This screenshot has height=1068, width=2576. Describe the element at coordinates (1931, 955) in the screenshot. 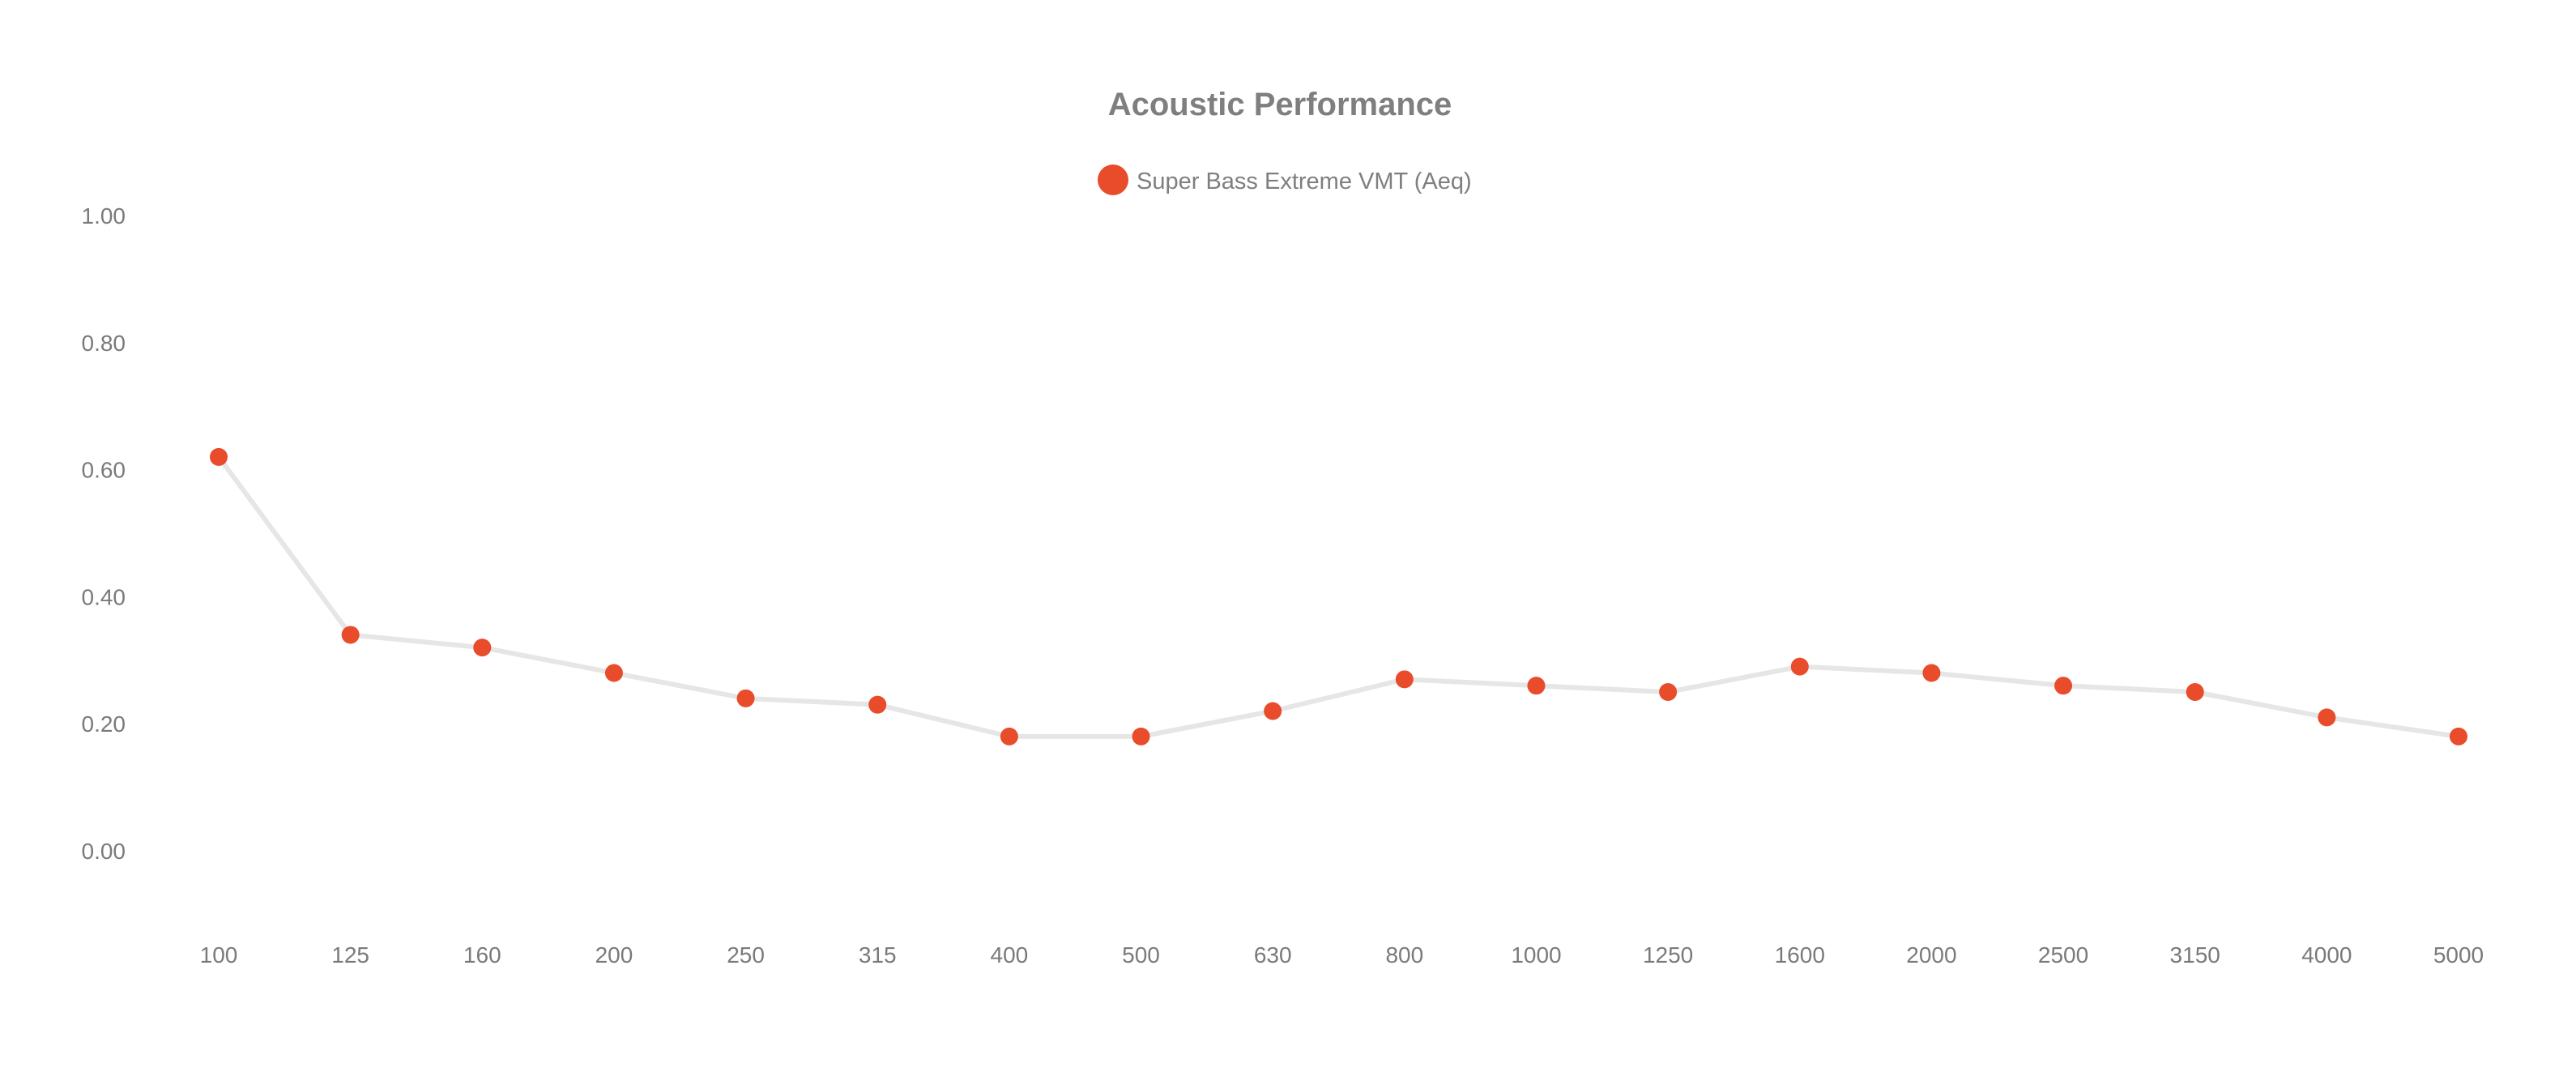

I see `x-tick-label: 2000` at that location.